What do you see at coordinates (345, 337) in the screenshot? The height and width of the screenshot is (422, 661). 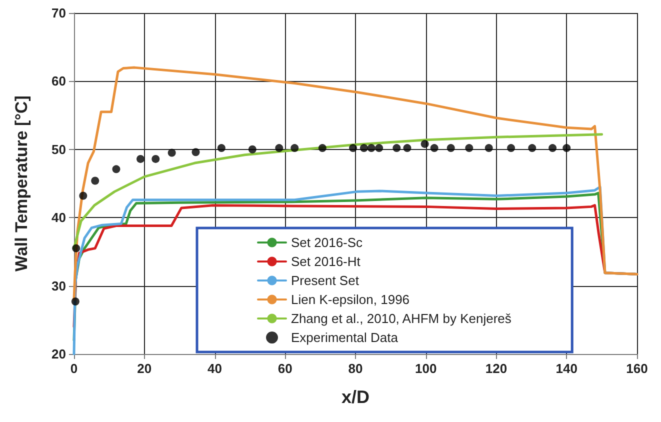 I see `legend-label: Experimental Data` at bounding box center [345, 337].